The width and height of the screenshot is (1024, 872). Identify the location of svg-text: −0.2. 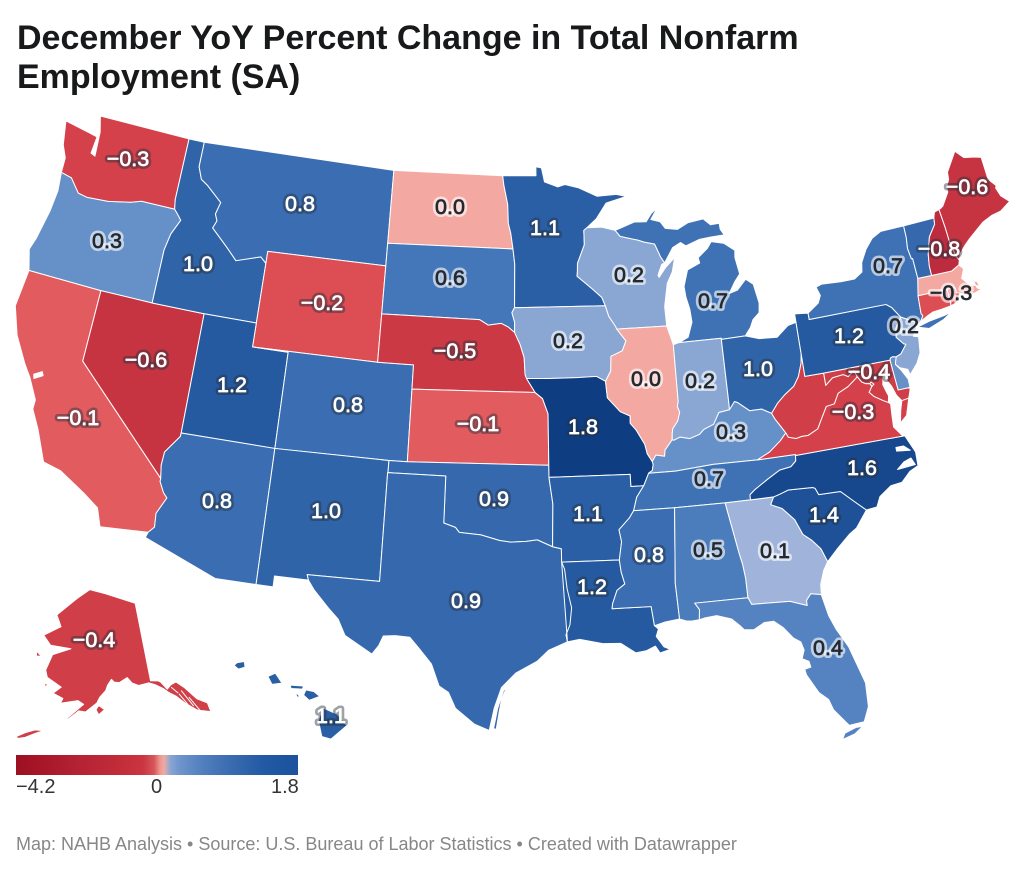
(322, 303).